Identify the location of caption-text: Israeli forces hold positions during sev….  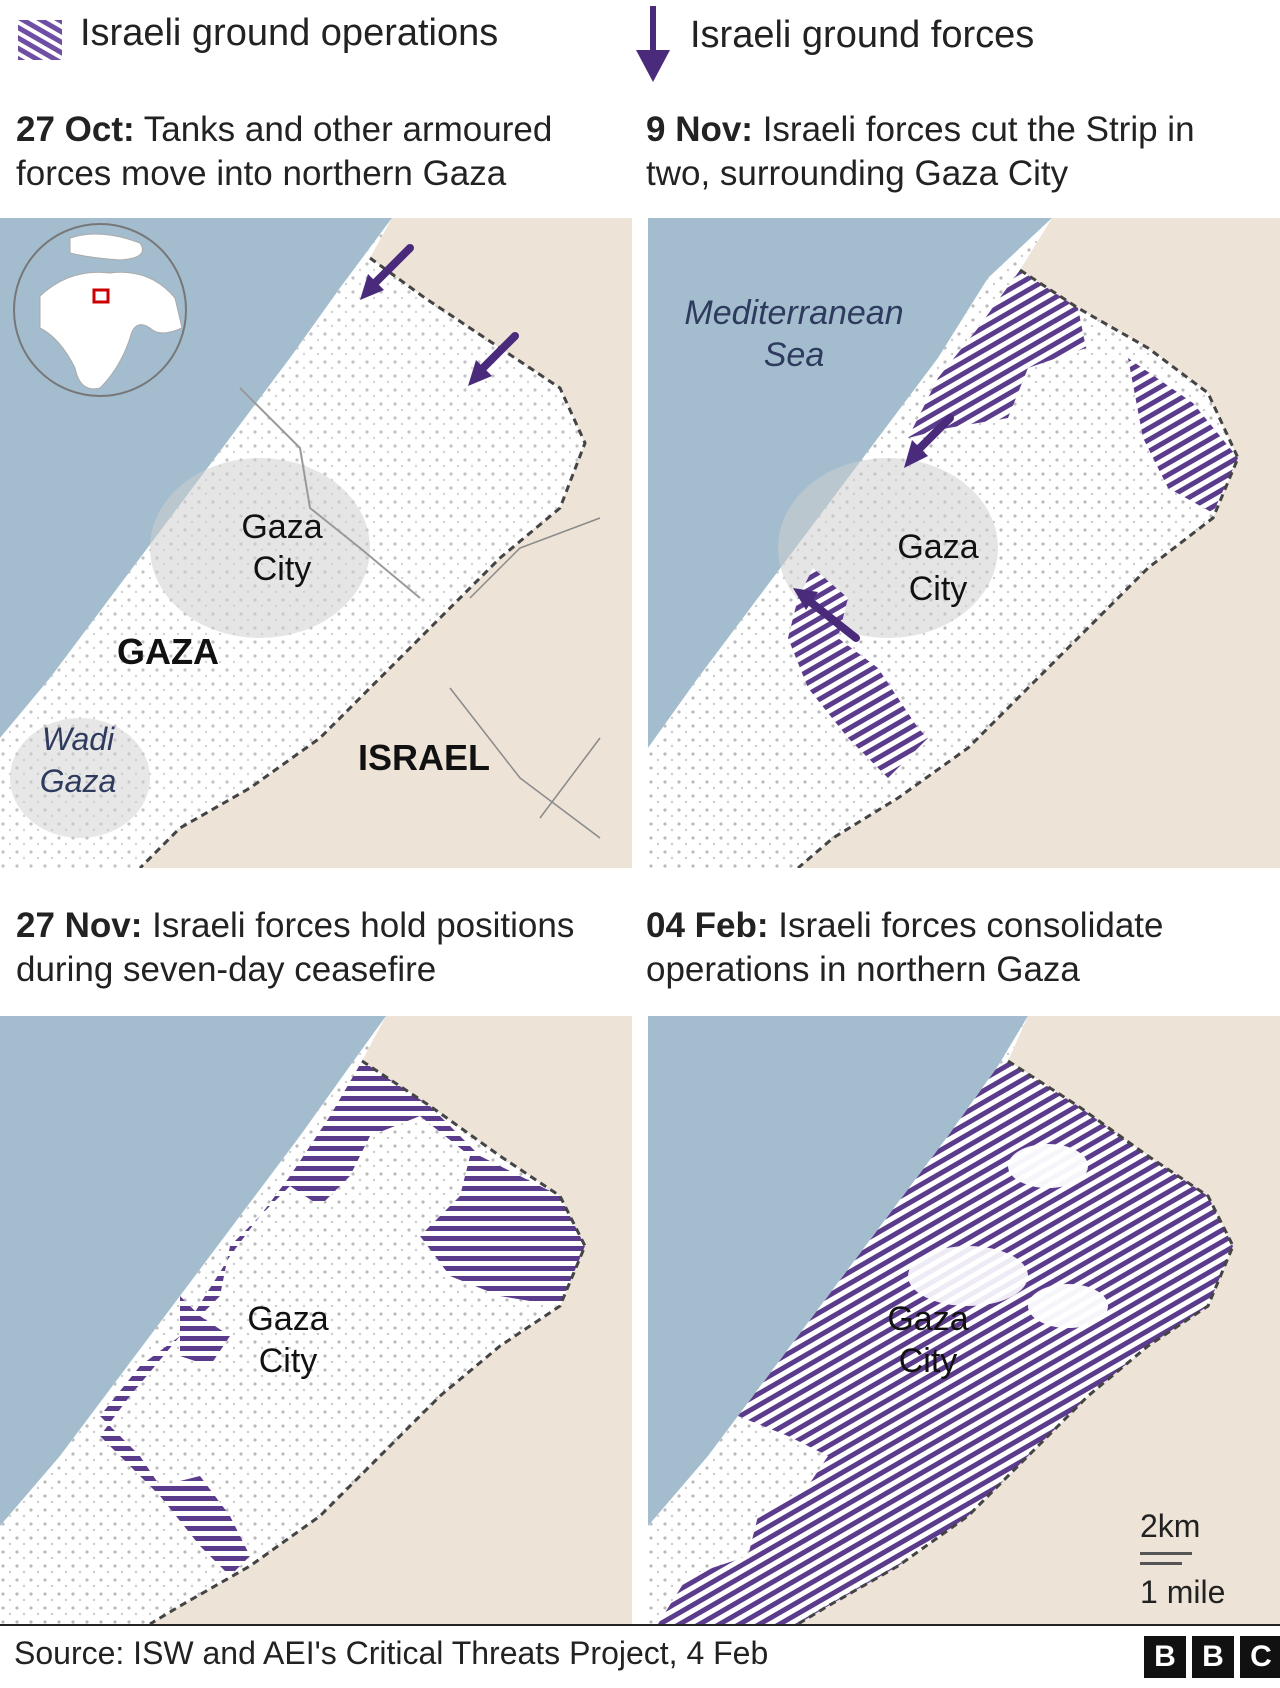
(295, 947).